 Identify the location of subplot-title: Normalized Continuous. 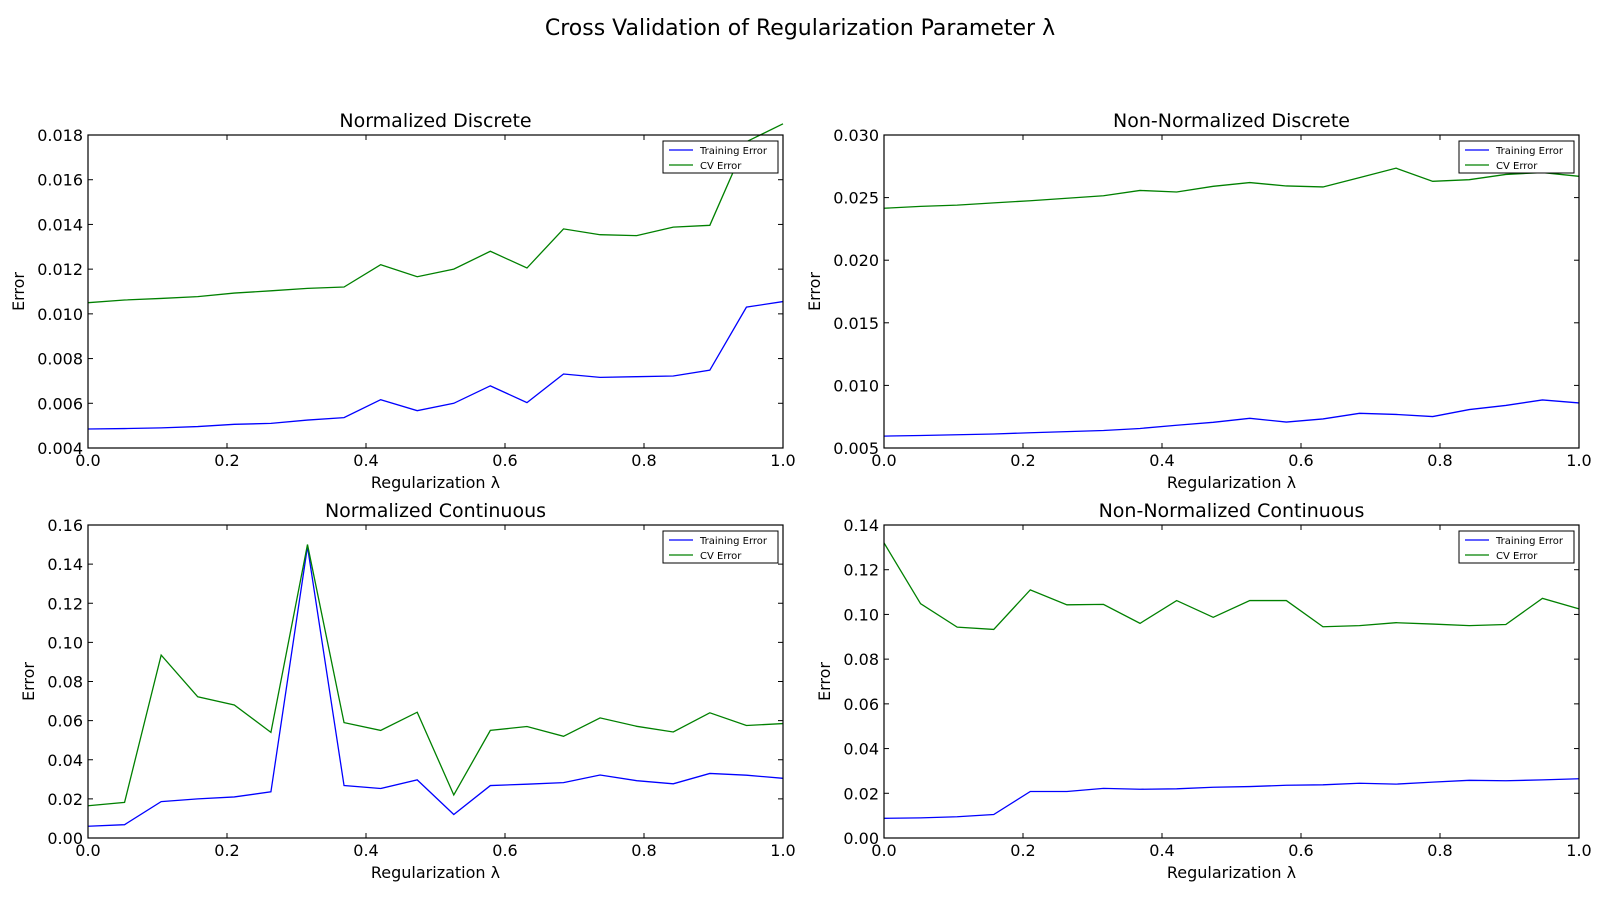
(435, 511).